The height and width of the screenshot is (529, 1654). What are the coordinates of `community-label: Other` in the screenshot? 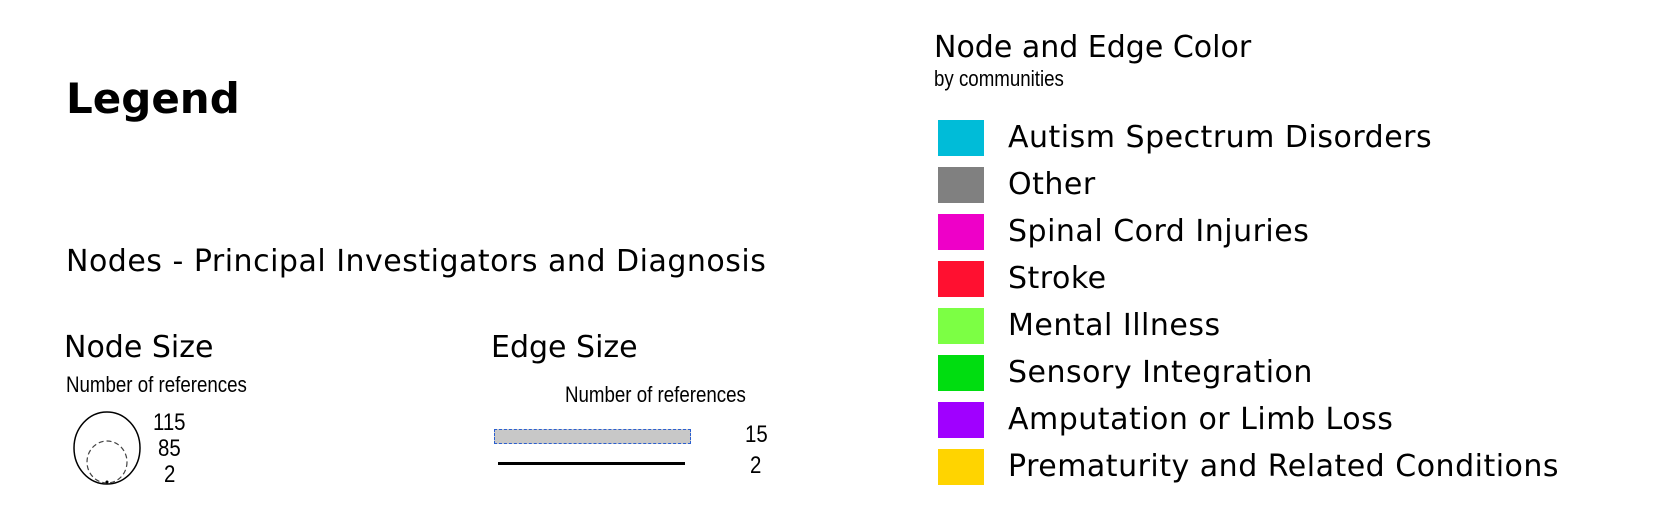 It's located at (1052, 184).